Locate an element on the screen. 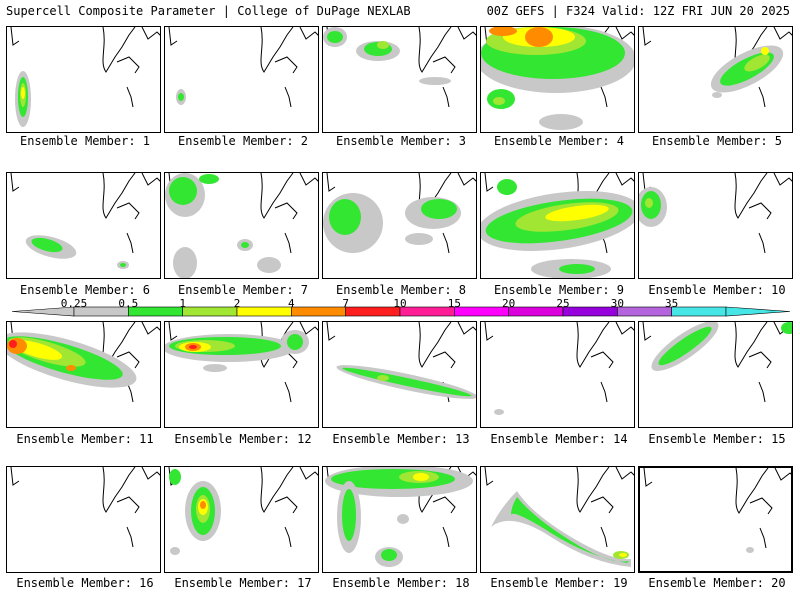  colorbar-tick-label: 4 is located at coordinates (291, 303).